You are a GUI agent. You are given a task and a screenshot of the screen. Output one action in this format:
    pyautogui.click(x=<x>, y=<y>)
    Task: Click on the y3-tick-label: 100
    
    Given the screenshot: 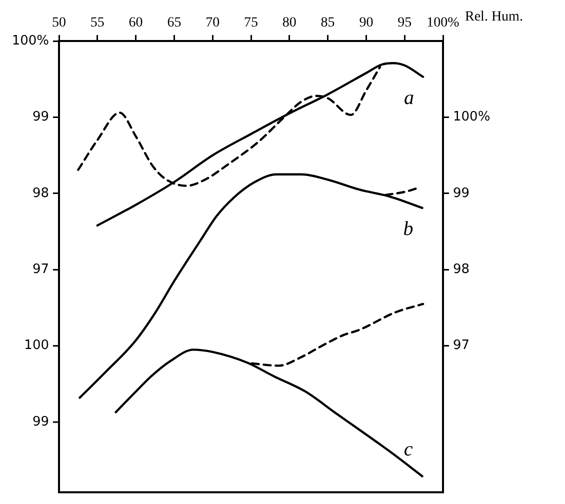 What is the action you would take?
    pyautogui.click(x=36, y=346)
    